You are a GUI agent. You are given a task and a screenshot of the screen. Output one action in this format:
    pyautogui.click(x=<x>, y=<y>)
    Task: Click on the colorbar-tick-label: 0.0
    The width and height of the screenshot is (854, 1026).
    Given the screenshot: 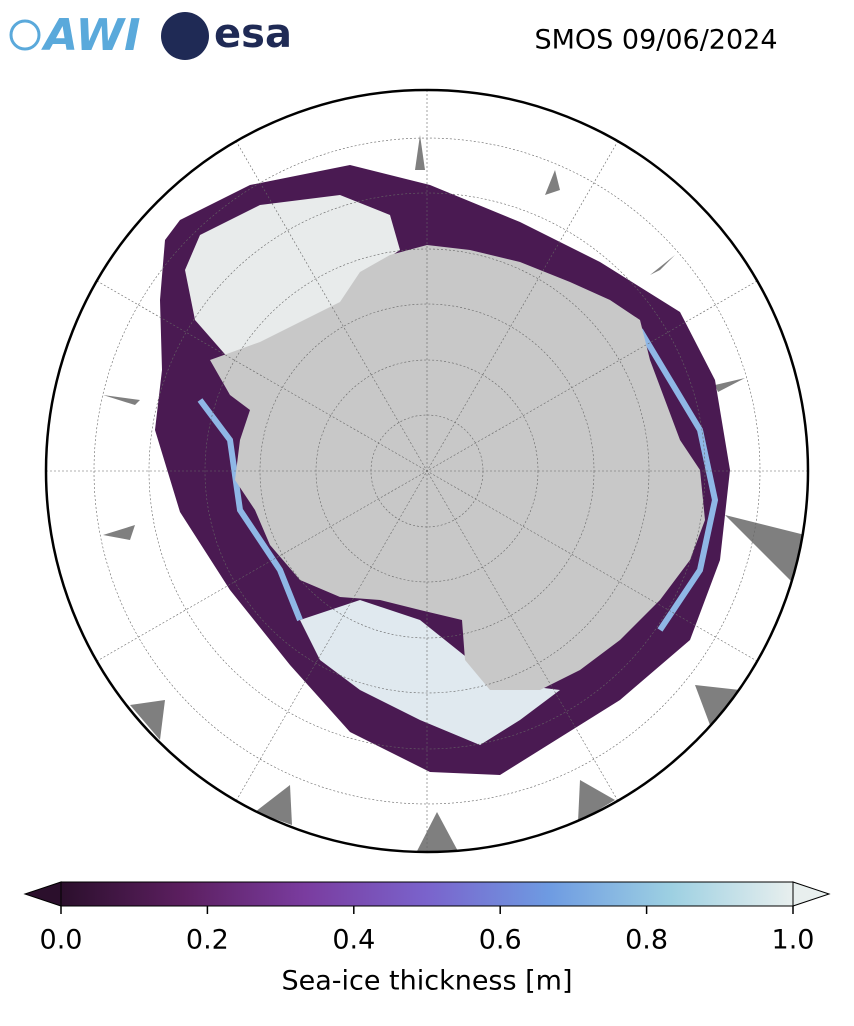 What is the action you would take?
    pyautogui.click(x=61, y=940)
    